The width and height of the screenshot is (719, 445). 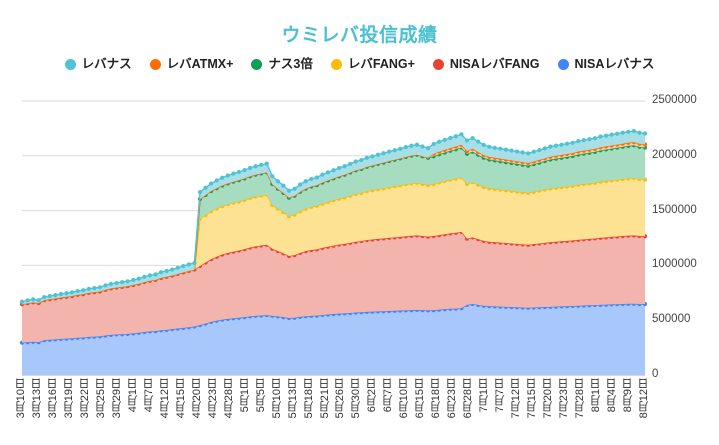 I want to click on y-axis-tick-label: 2000000, so click(x=674, y=154).